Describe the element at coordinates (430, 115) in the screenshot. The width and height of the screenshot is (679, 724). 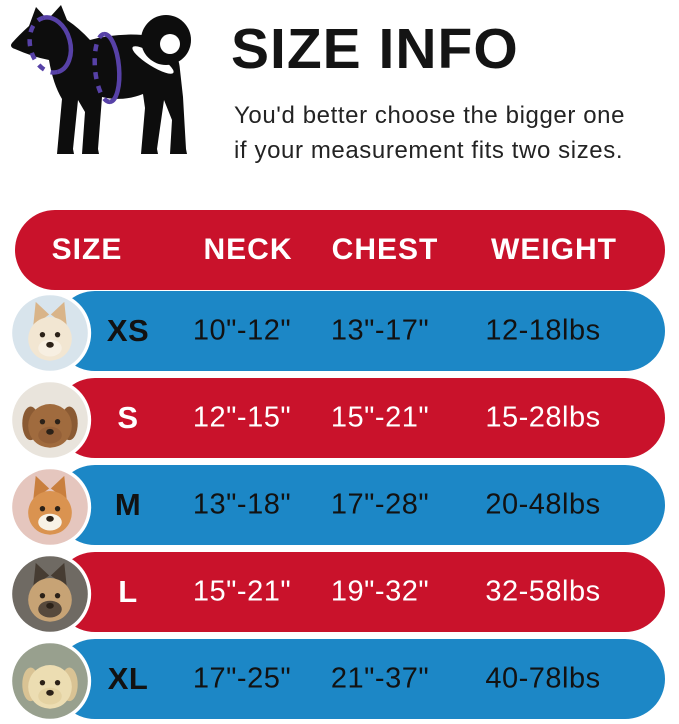
I see `advice-line-1: You'd better choose the bigger one` at that location.